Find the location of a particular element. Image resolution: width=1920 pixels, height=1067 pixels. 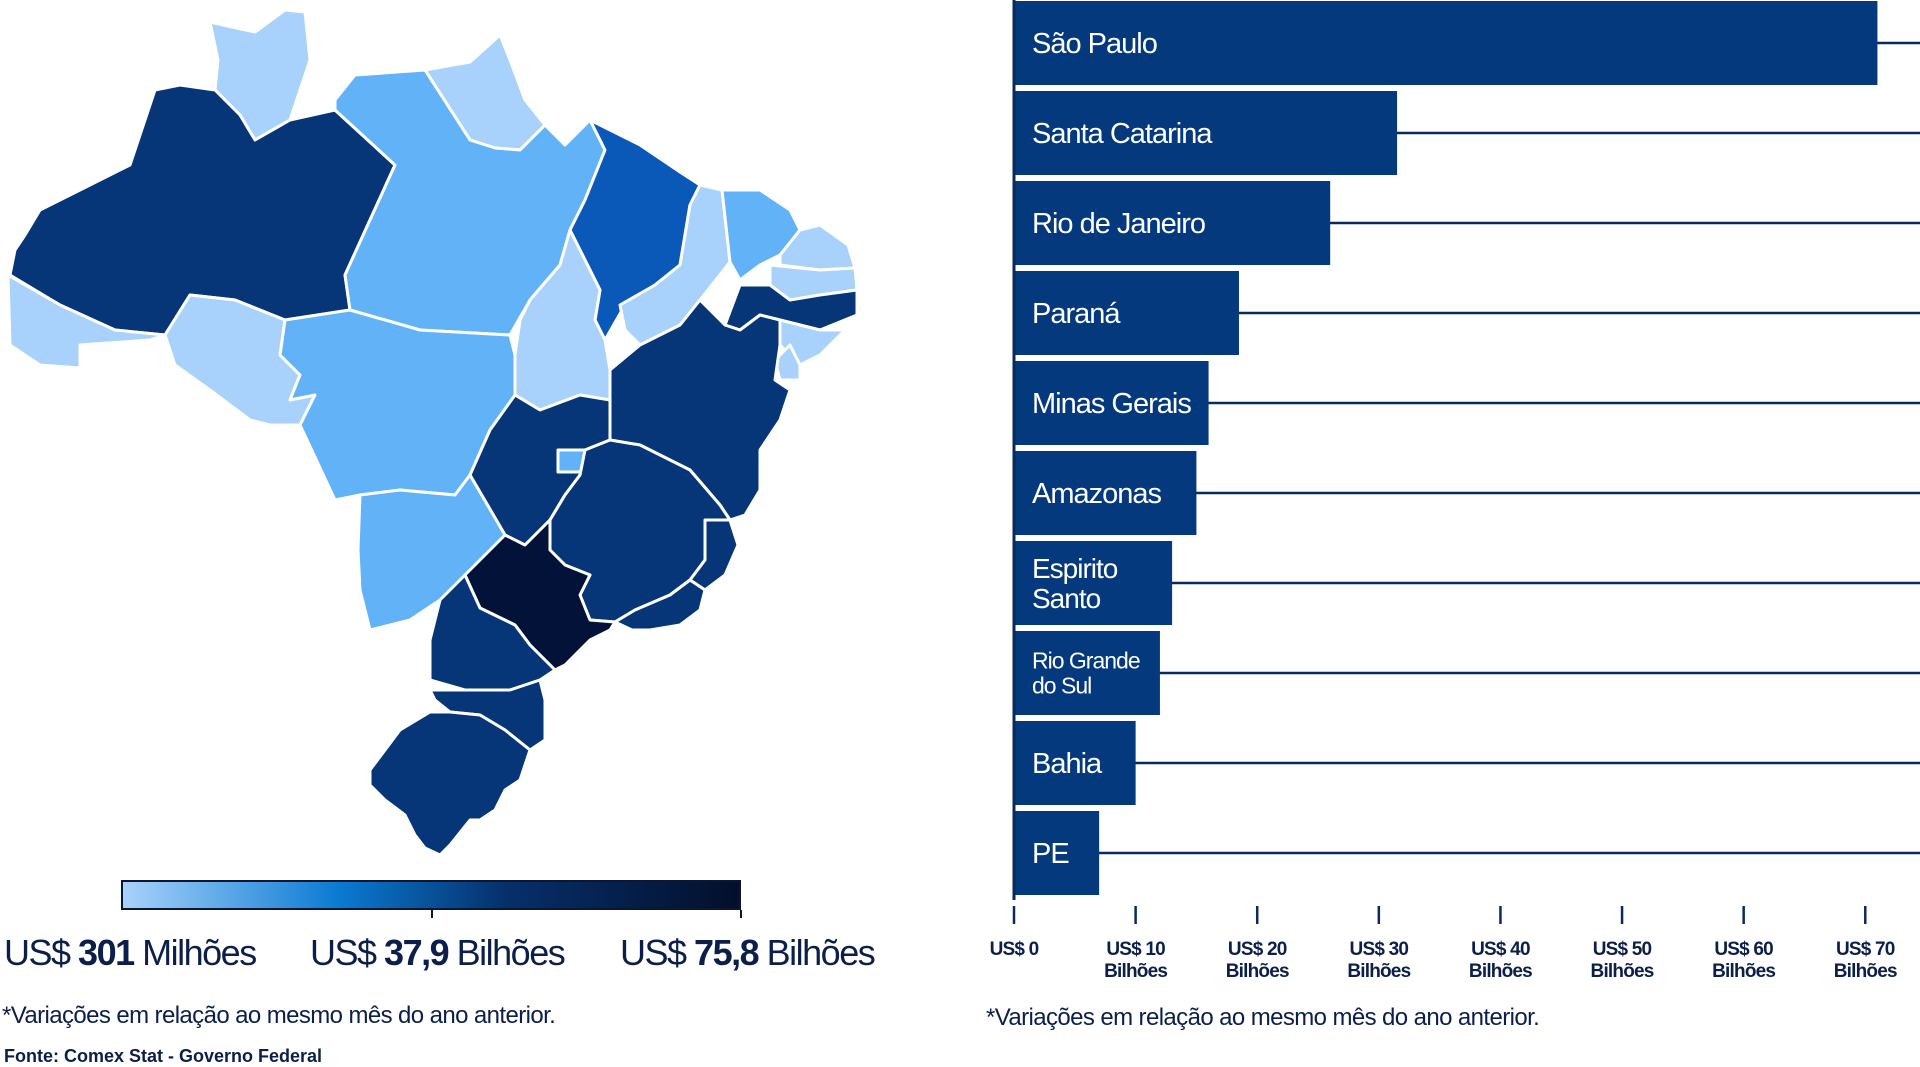

tick-label: US$ 70 is located at coordinates (1865, 949).